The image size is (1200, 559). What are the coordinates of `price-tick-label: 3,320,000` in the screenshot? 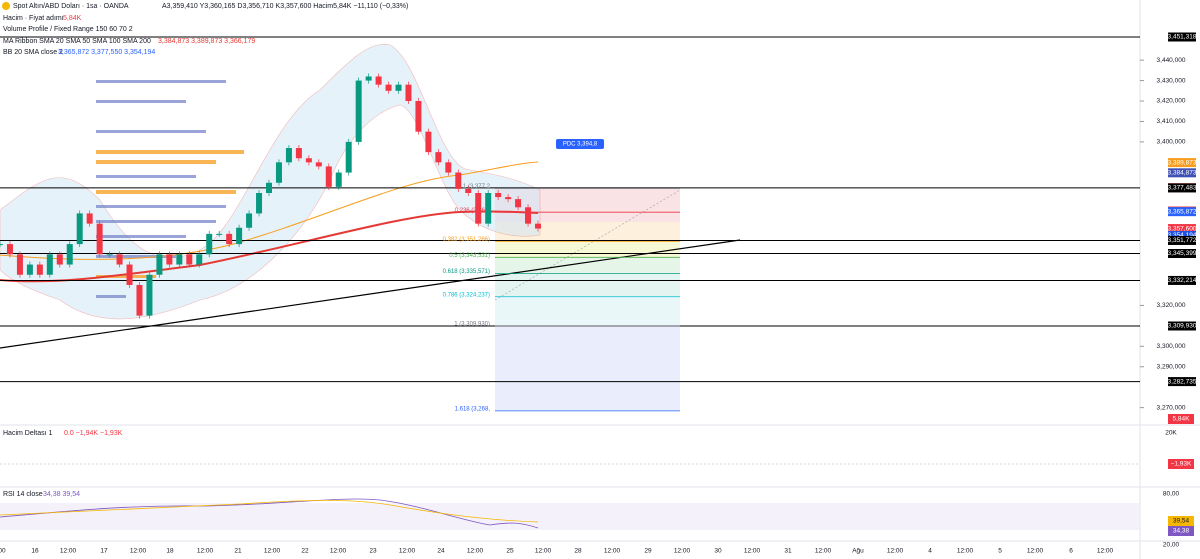 It's located at (1171, 305).